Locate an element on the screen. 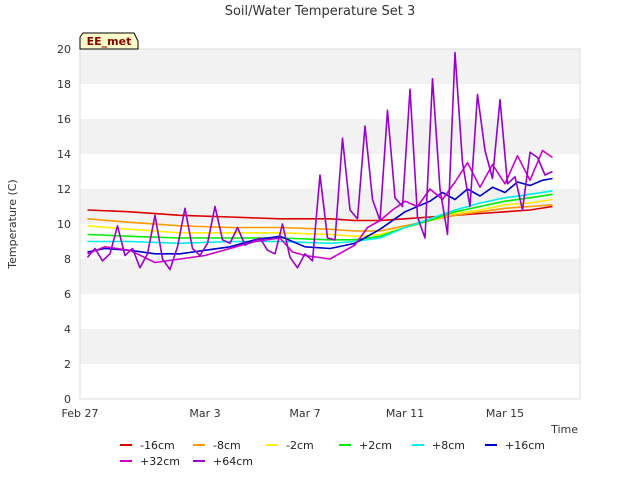 This screenshot has width=640, height=480. y-tick-label: 4 is located at coordinates (67, 329).